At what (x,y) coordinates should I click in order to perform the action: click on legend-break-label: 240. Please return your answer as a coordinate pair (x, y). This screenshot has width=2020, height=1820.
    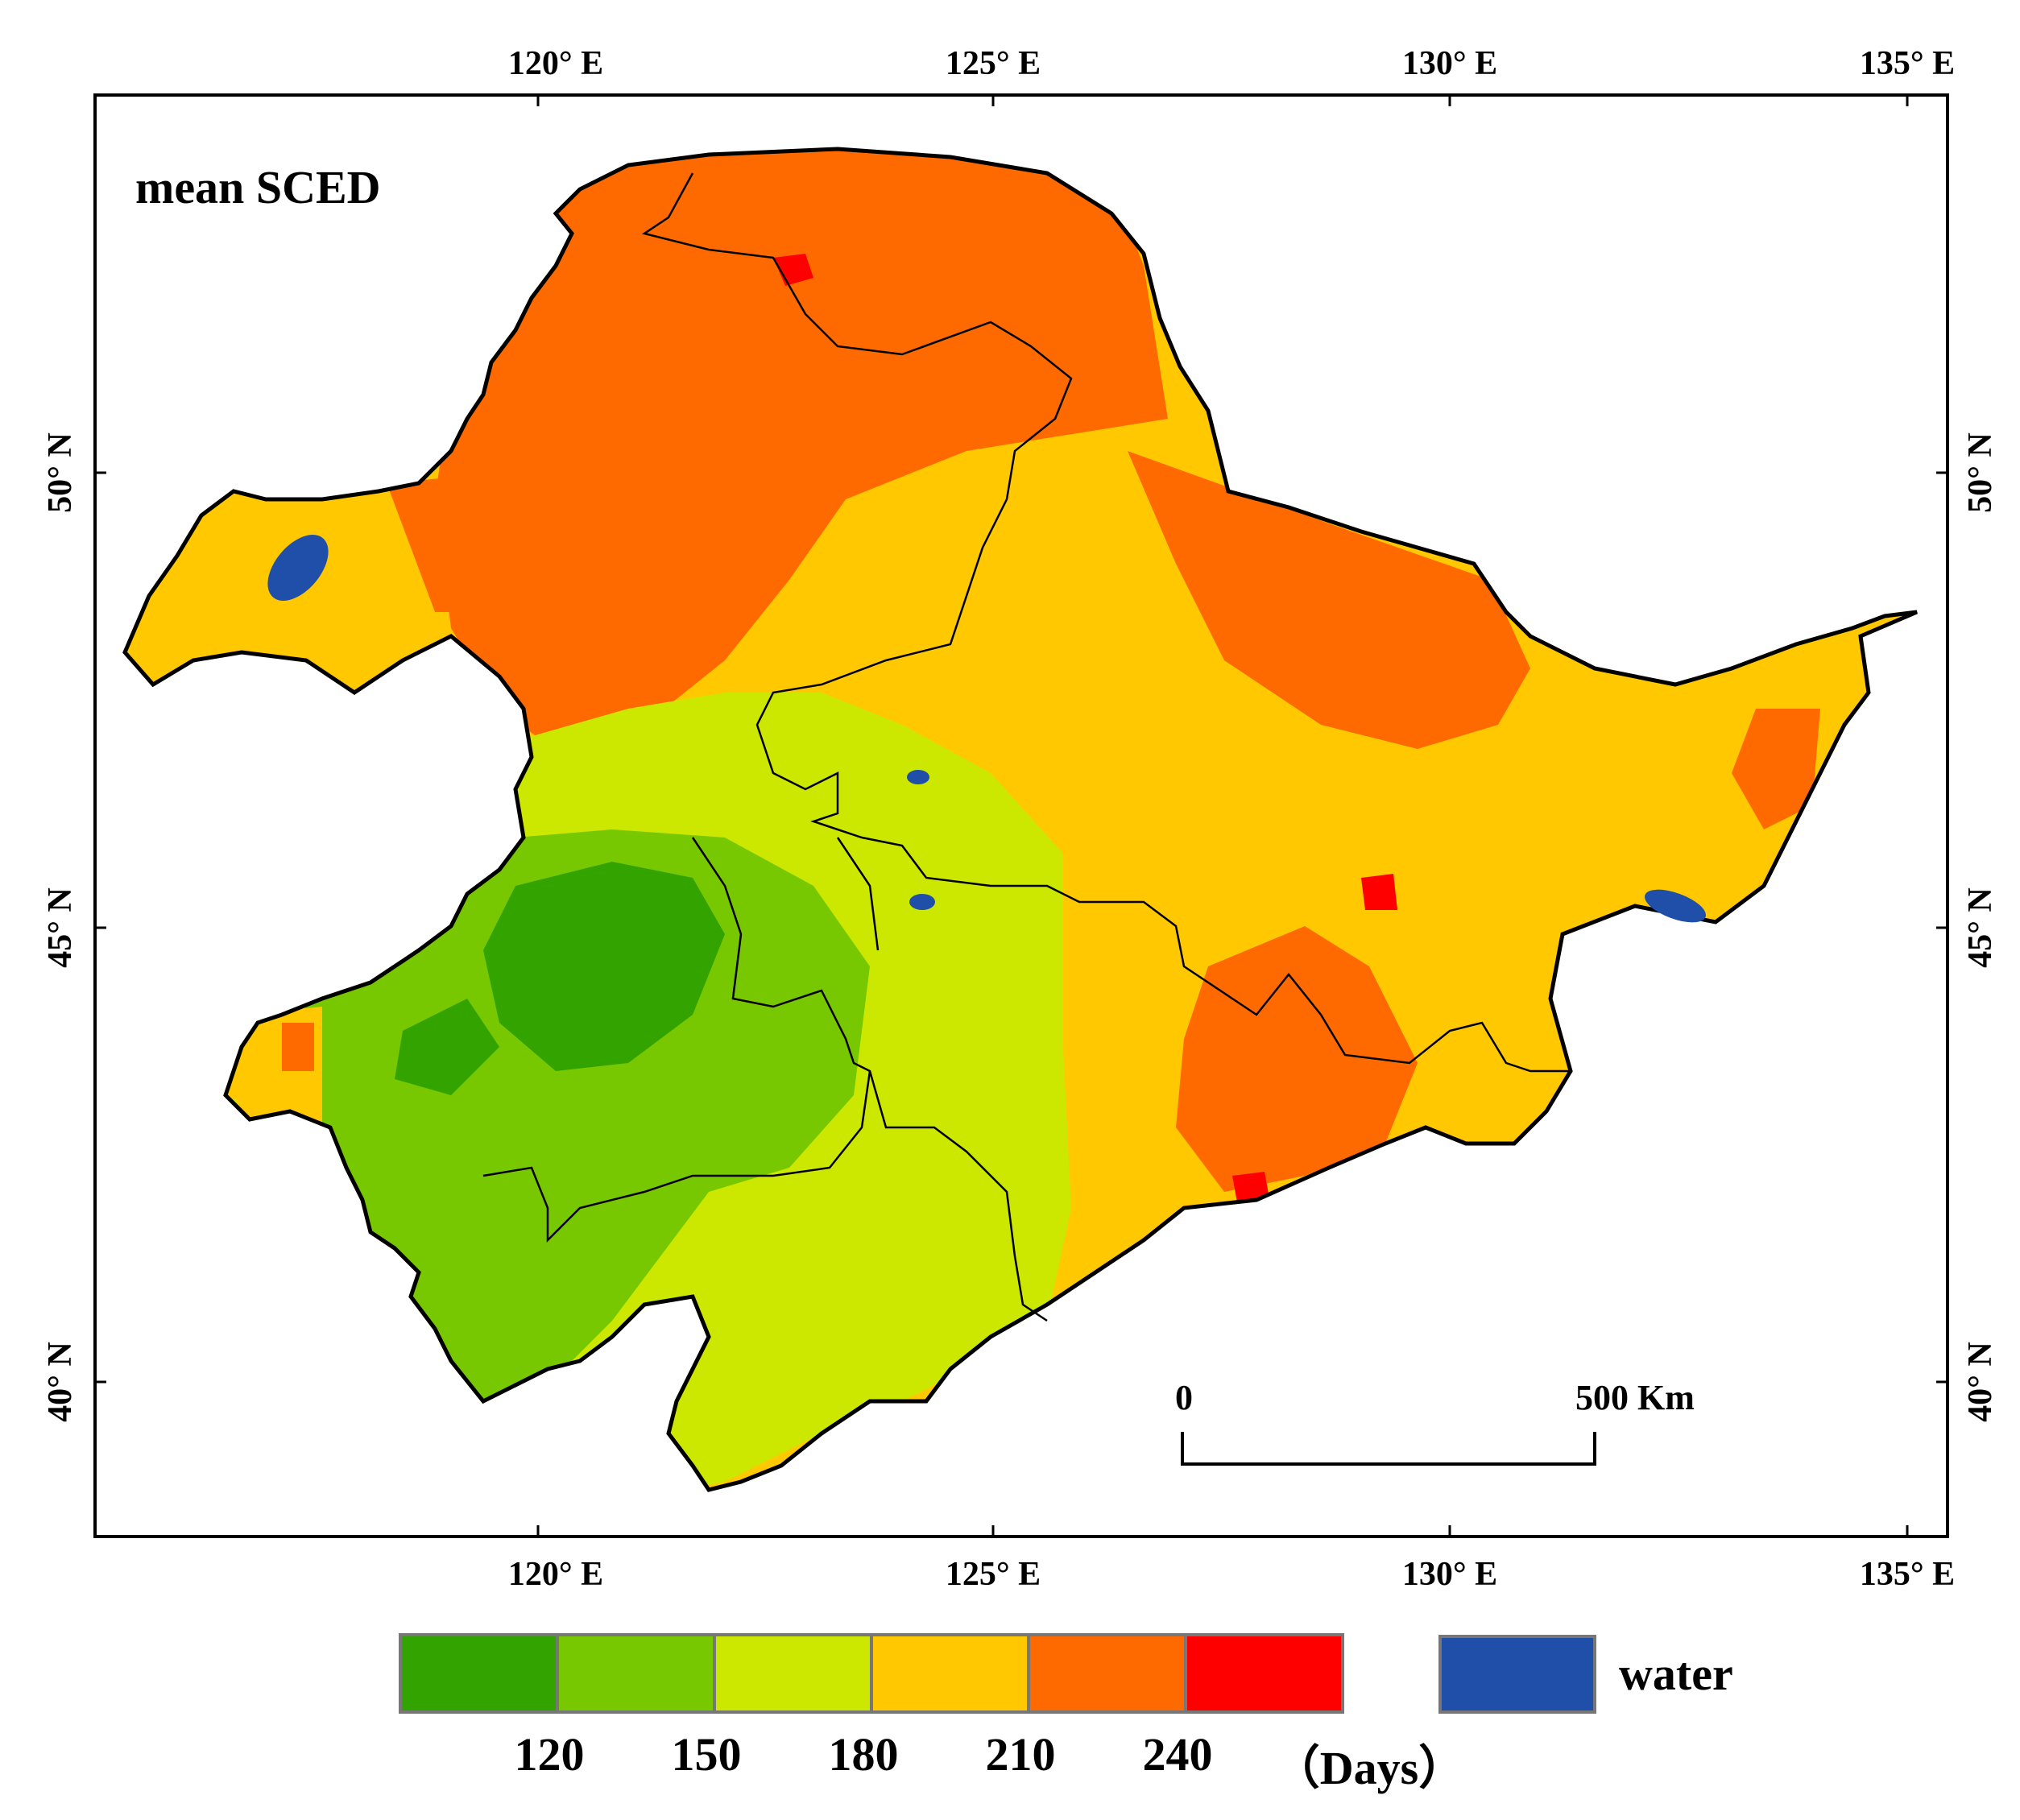
    Looking at the image, I should click on (1178, 1754).